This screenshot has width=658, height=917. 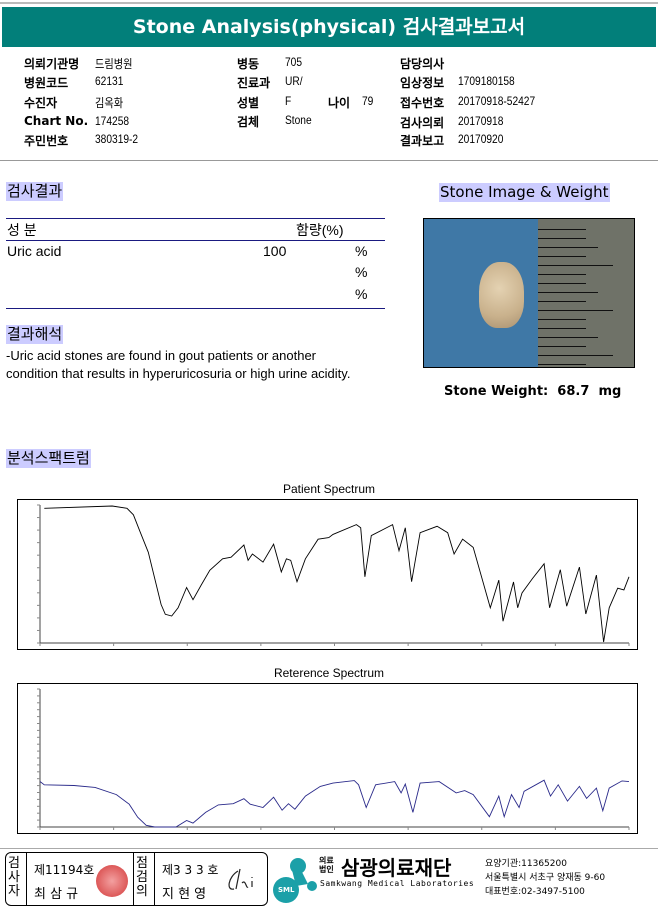 What do you see at coordinates (529, 293) in the screenshot?
I see `stone-photo` at bounding box center [529, 293].